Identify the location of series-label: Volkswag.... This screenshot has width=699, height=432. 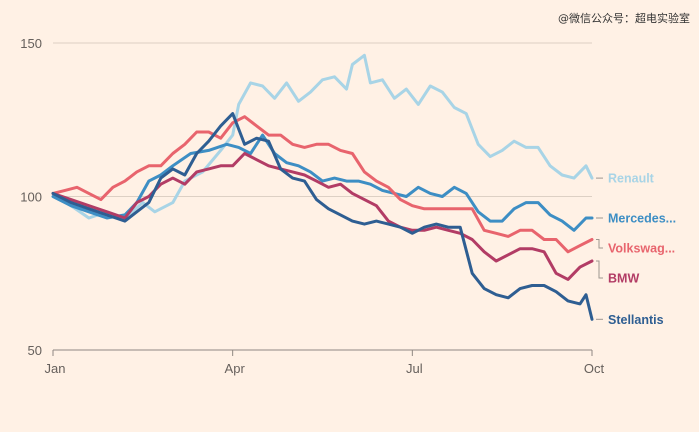
(641, 248).